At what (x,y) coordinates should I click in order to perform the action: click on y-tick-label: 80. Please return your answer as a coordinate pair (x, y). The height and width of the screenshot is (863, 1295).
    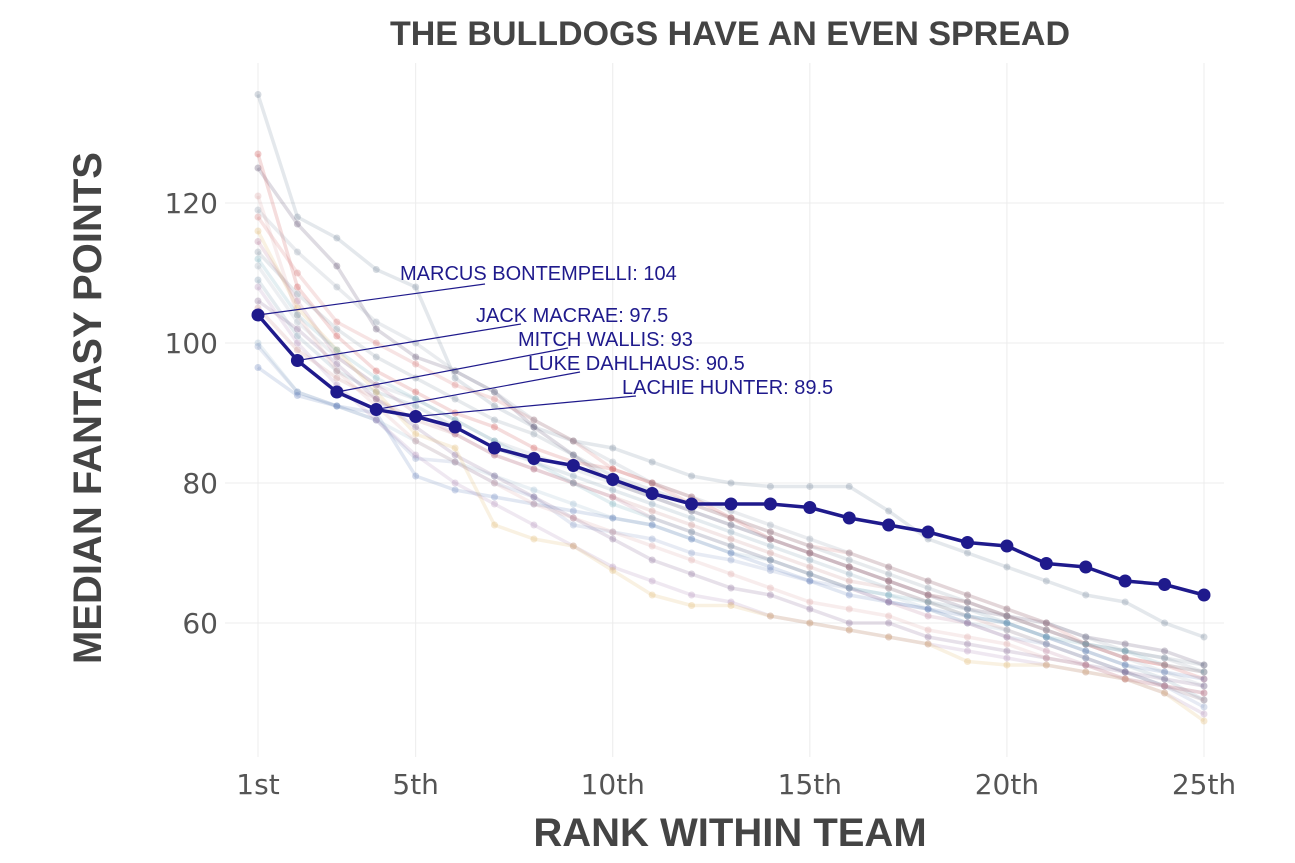
    Looking at the image, I should click on (200, 483).